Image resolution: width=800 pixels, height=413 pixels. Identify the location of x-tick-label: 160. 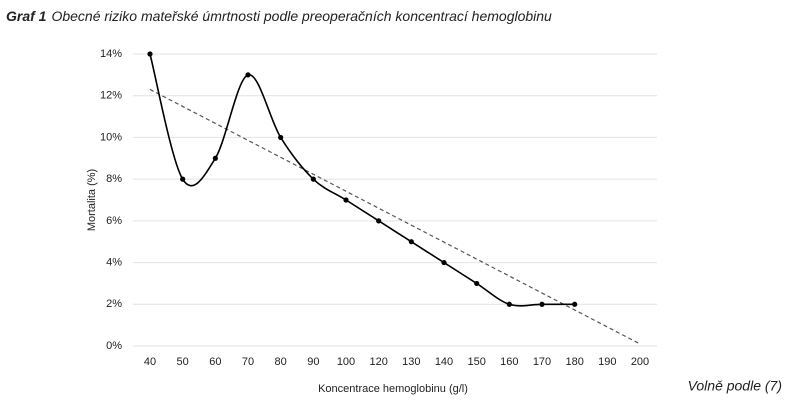
(509, 362).